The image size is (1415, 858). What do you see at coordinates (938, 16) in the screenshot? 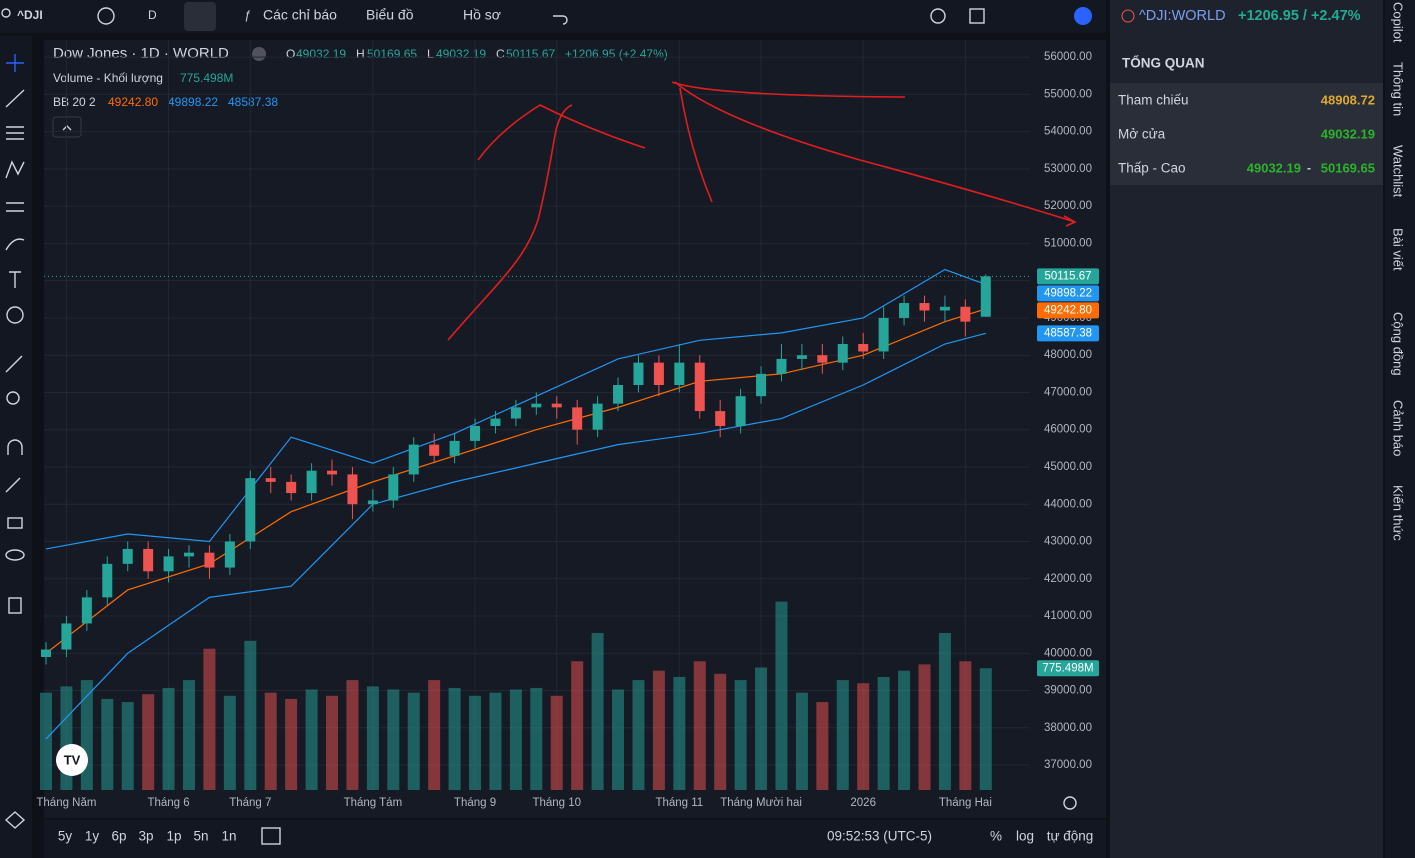
I see `settings` at bounding box center [938, 16].